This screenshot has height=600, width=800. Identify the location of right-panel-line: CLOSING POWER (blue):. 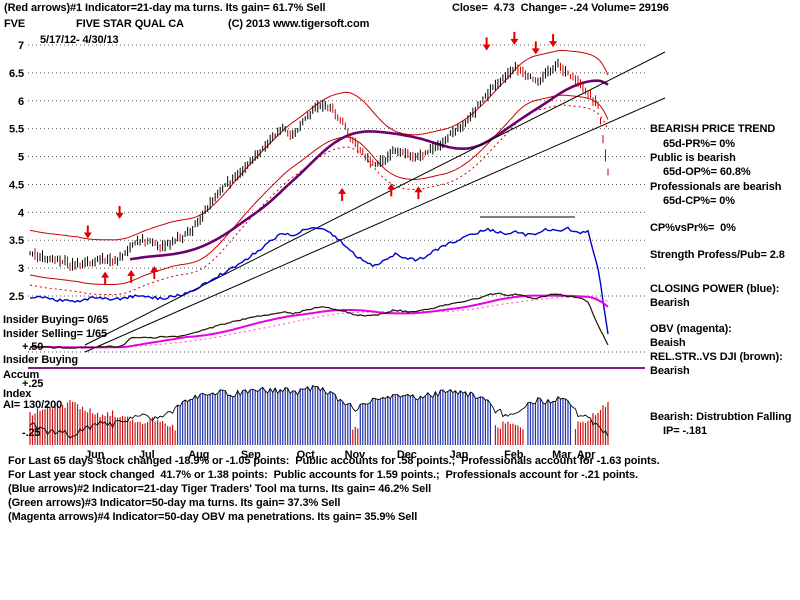
(715, 289).